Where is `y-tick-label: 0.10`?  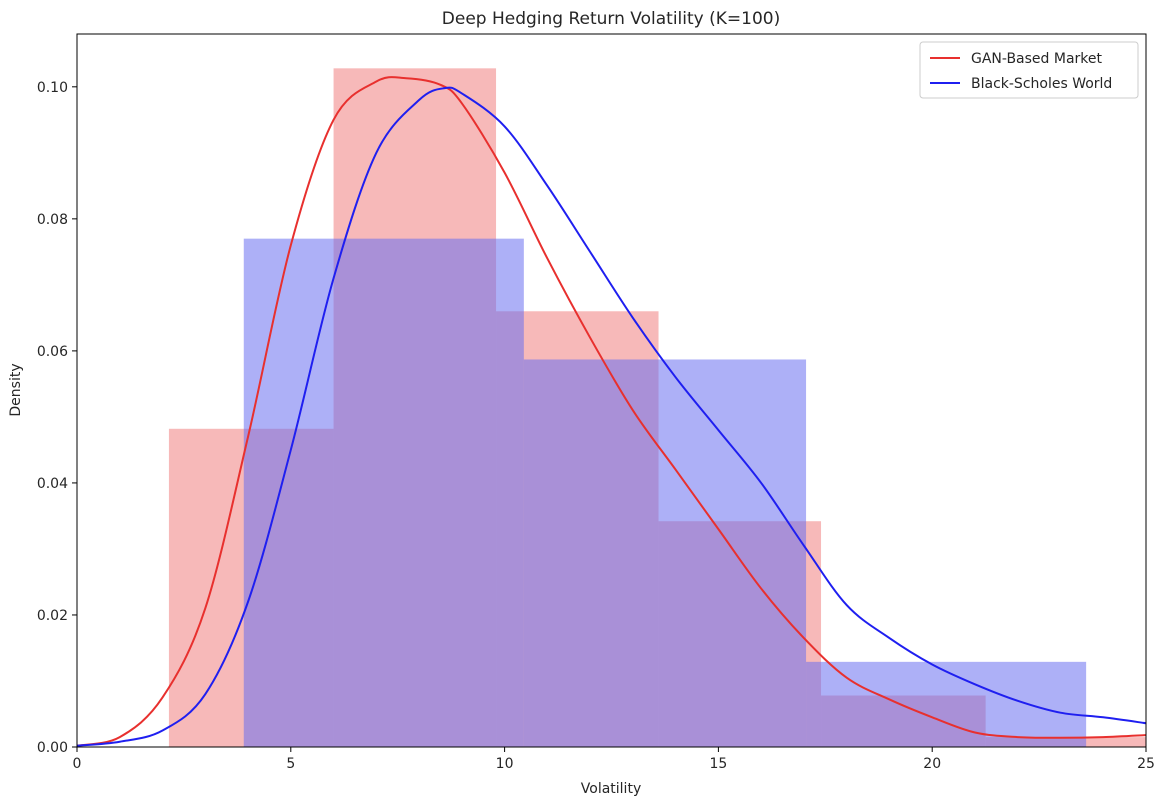 y-tick-label: 0.10 is located at coordinates (52, 88).